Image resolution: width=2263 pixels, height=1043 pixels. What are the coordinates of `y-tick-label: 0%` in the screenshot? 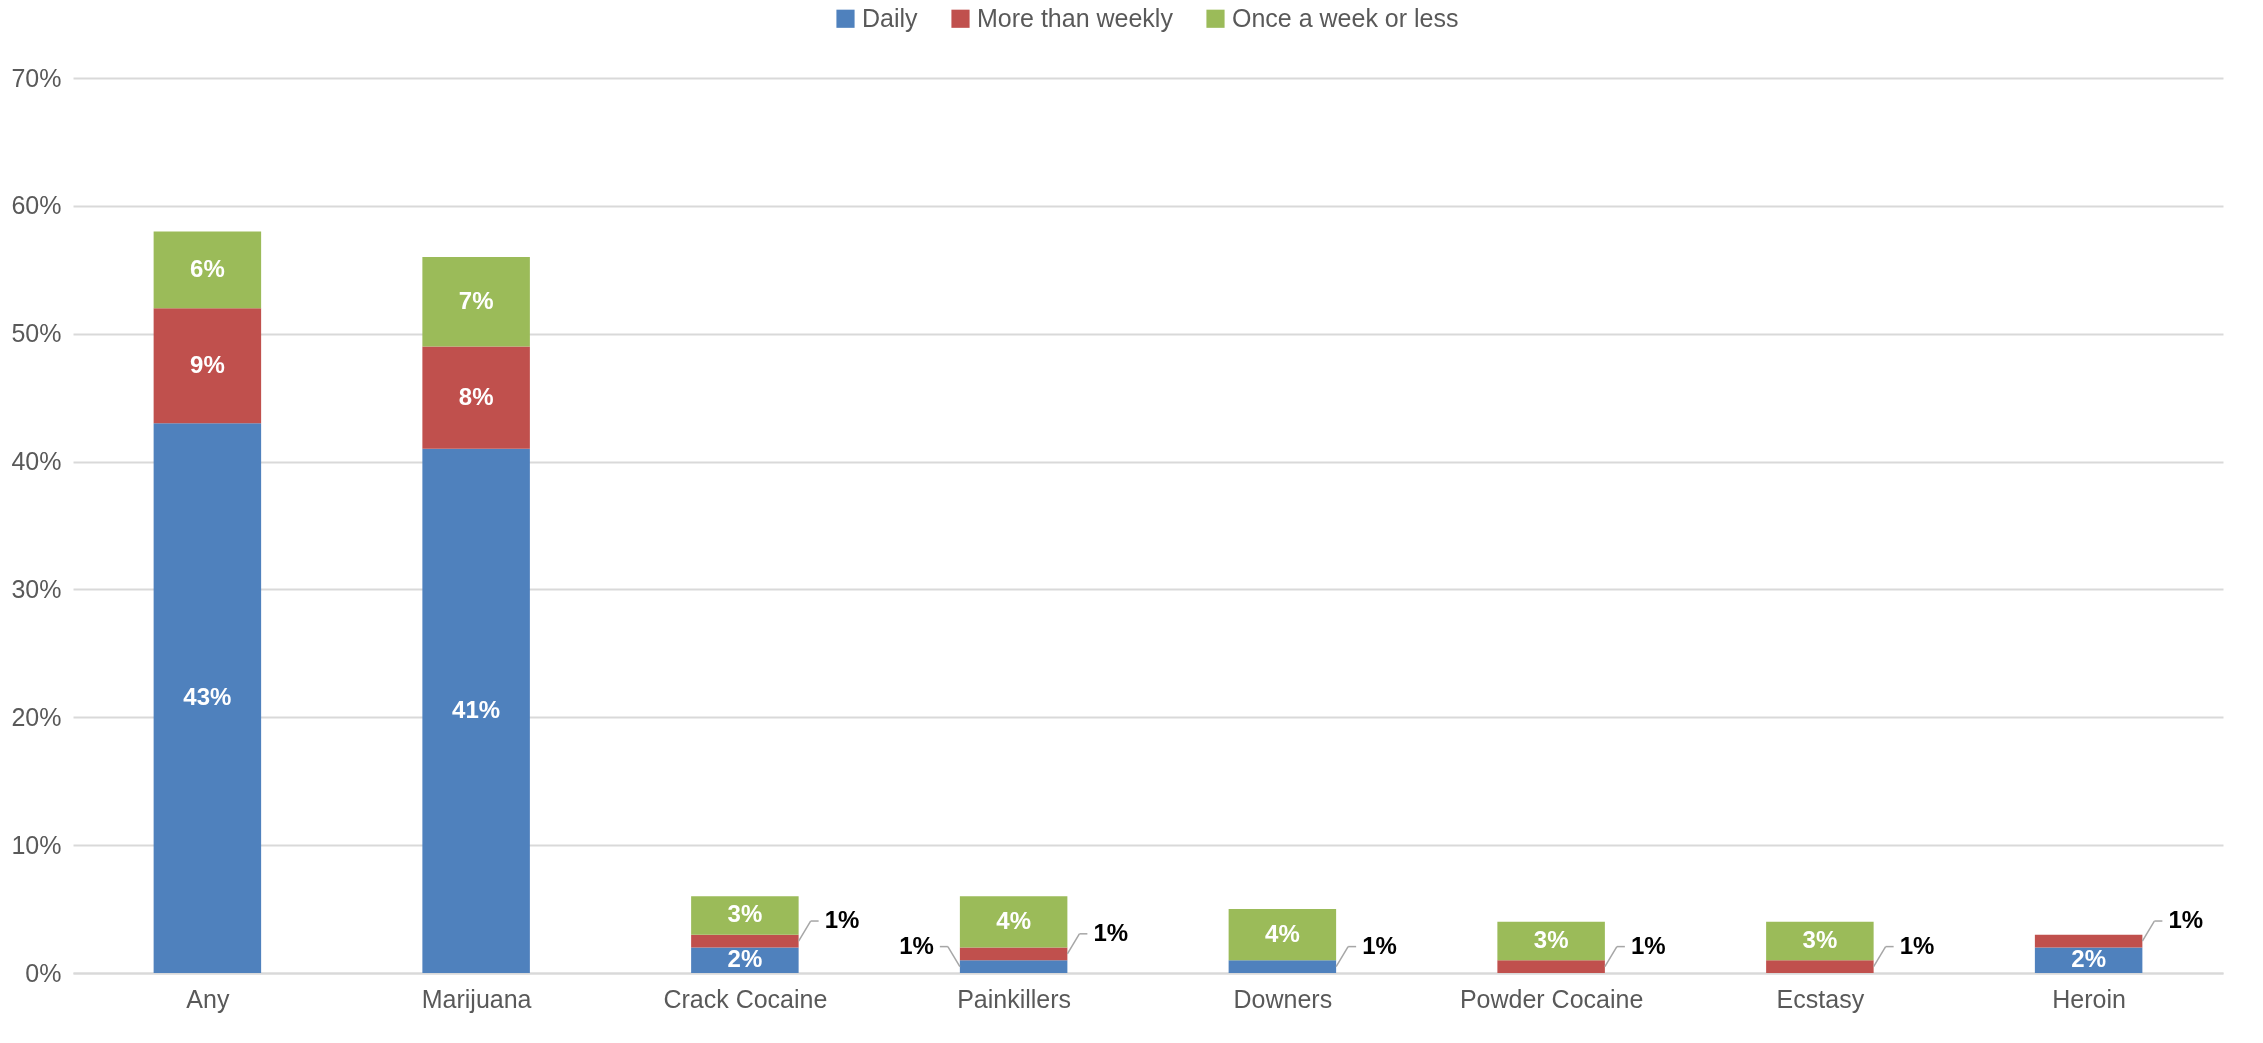 It's located at (43, 972).